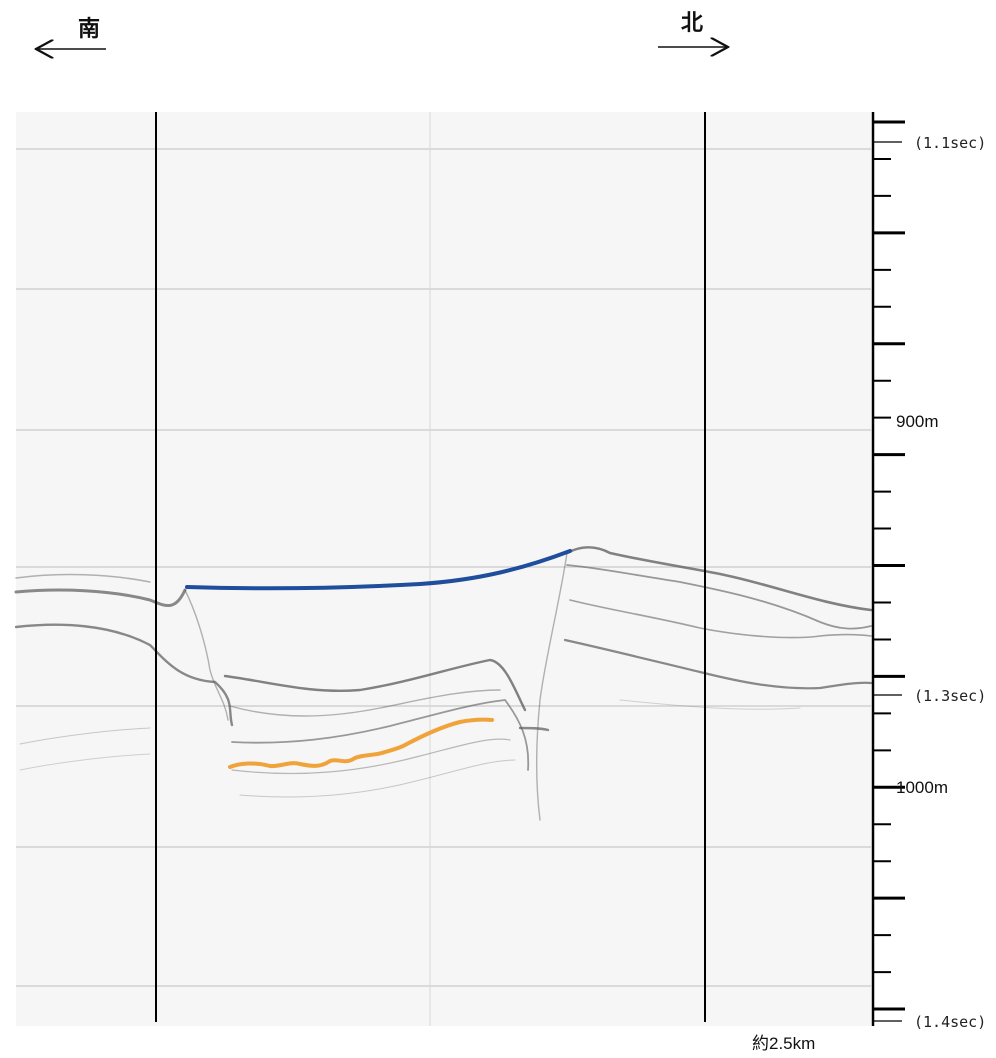 This screenshot has width=996, height=1058. I want to click on depth-label-900m: 900m, so click(917, 421).